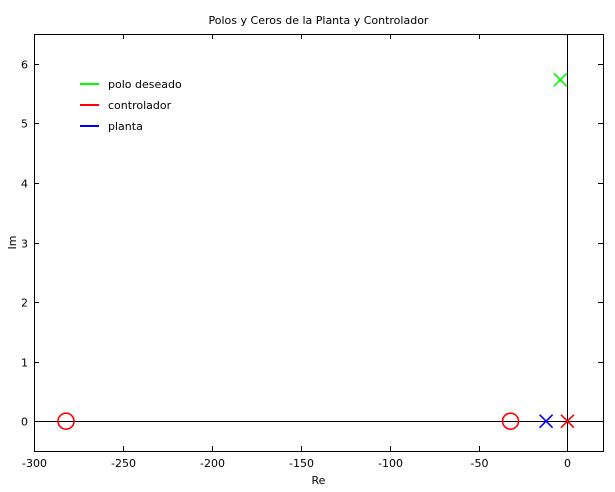 Image resolution: width=615 pixels, height=492 pixels. What do you see at coordinates (24, 244) in the screenshot?
I see `y-tick-label: 3` at bounding box center [24, 244].